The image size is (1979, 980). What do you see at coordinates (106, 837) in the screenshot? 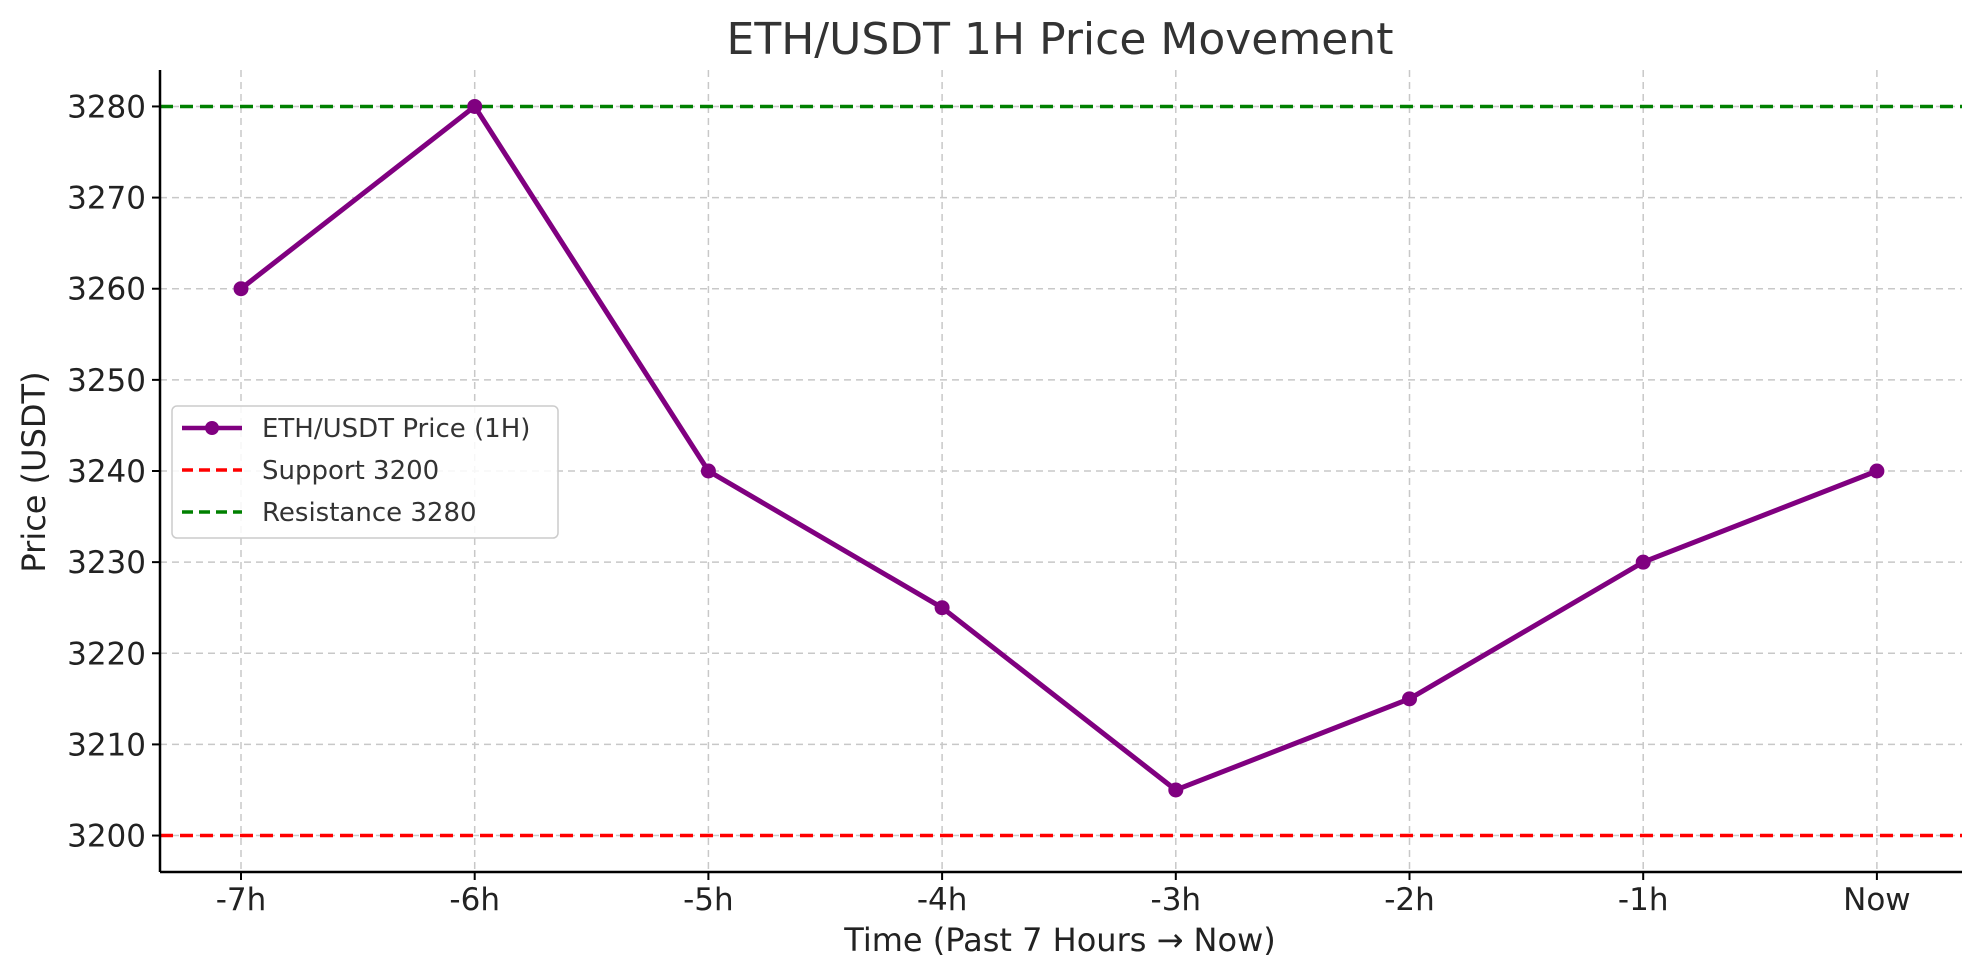
I see `y-tick-label: 3200` at bounding box center [106, 837].